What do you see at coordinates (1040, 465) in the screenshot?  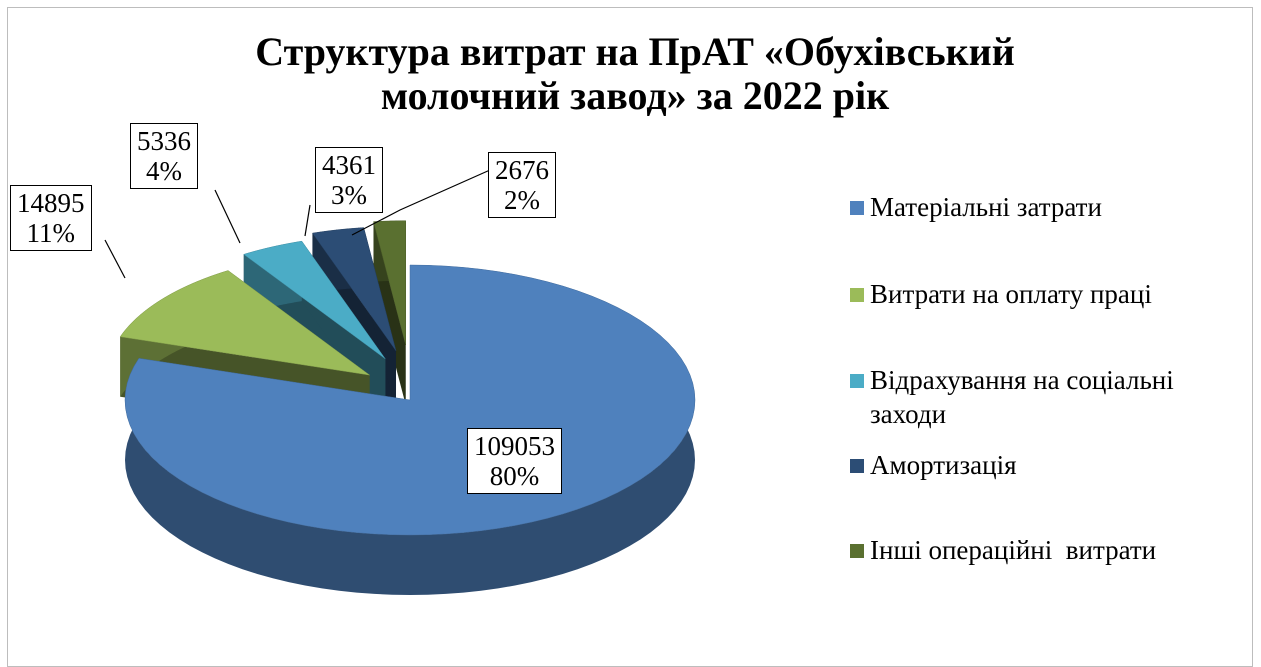 I see `legend-item: Амортизація` at bounding box center [1040, 465].